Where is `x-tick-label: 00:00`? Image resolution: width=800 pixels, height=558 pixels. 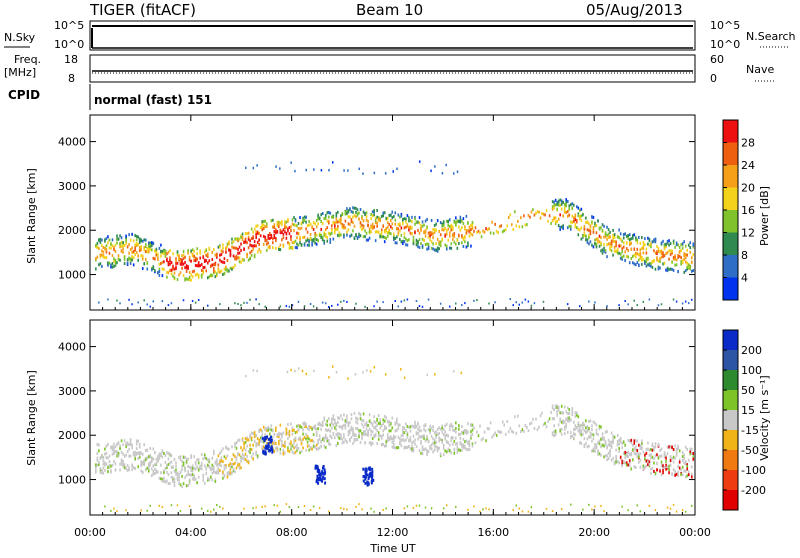 x-tick-label: 00:00 is located at coordinates (695, 532).